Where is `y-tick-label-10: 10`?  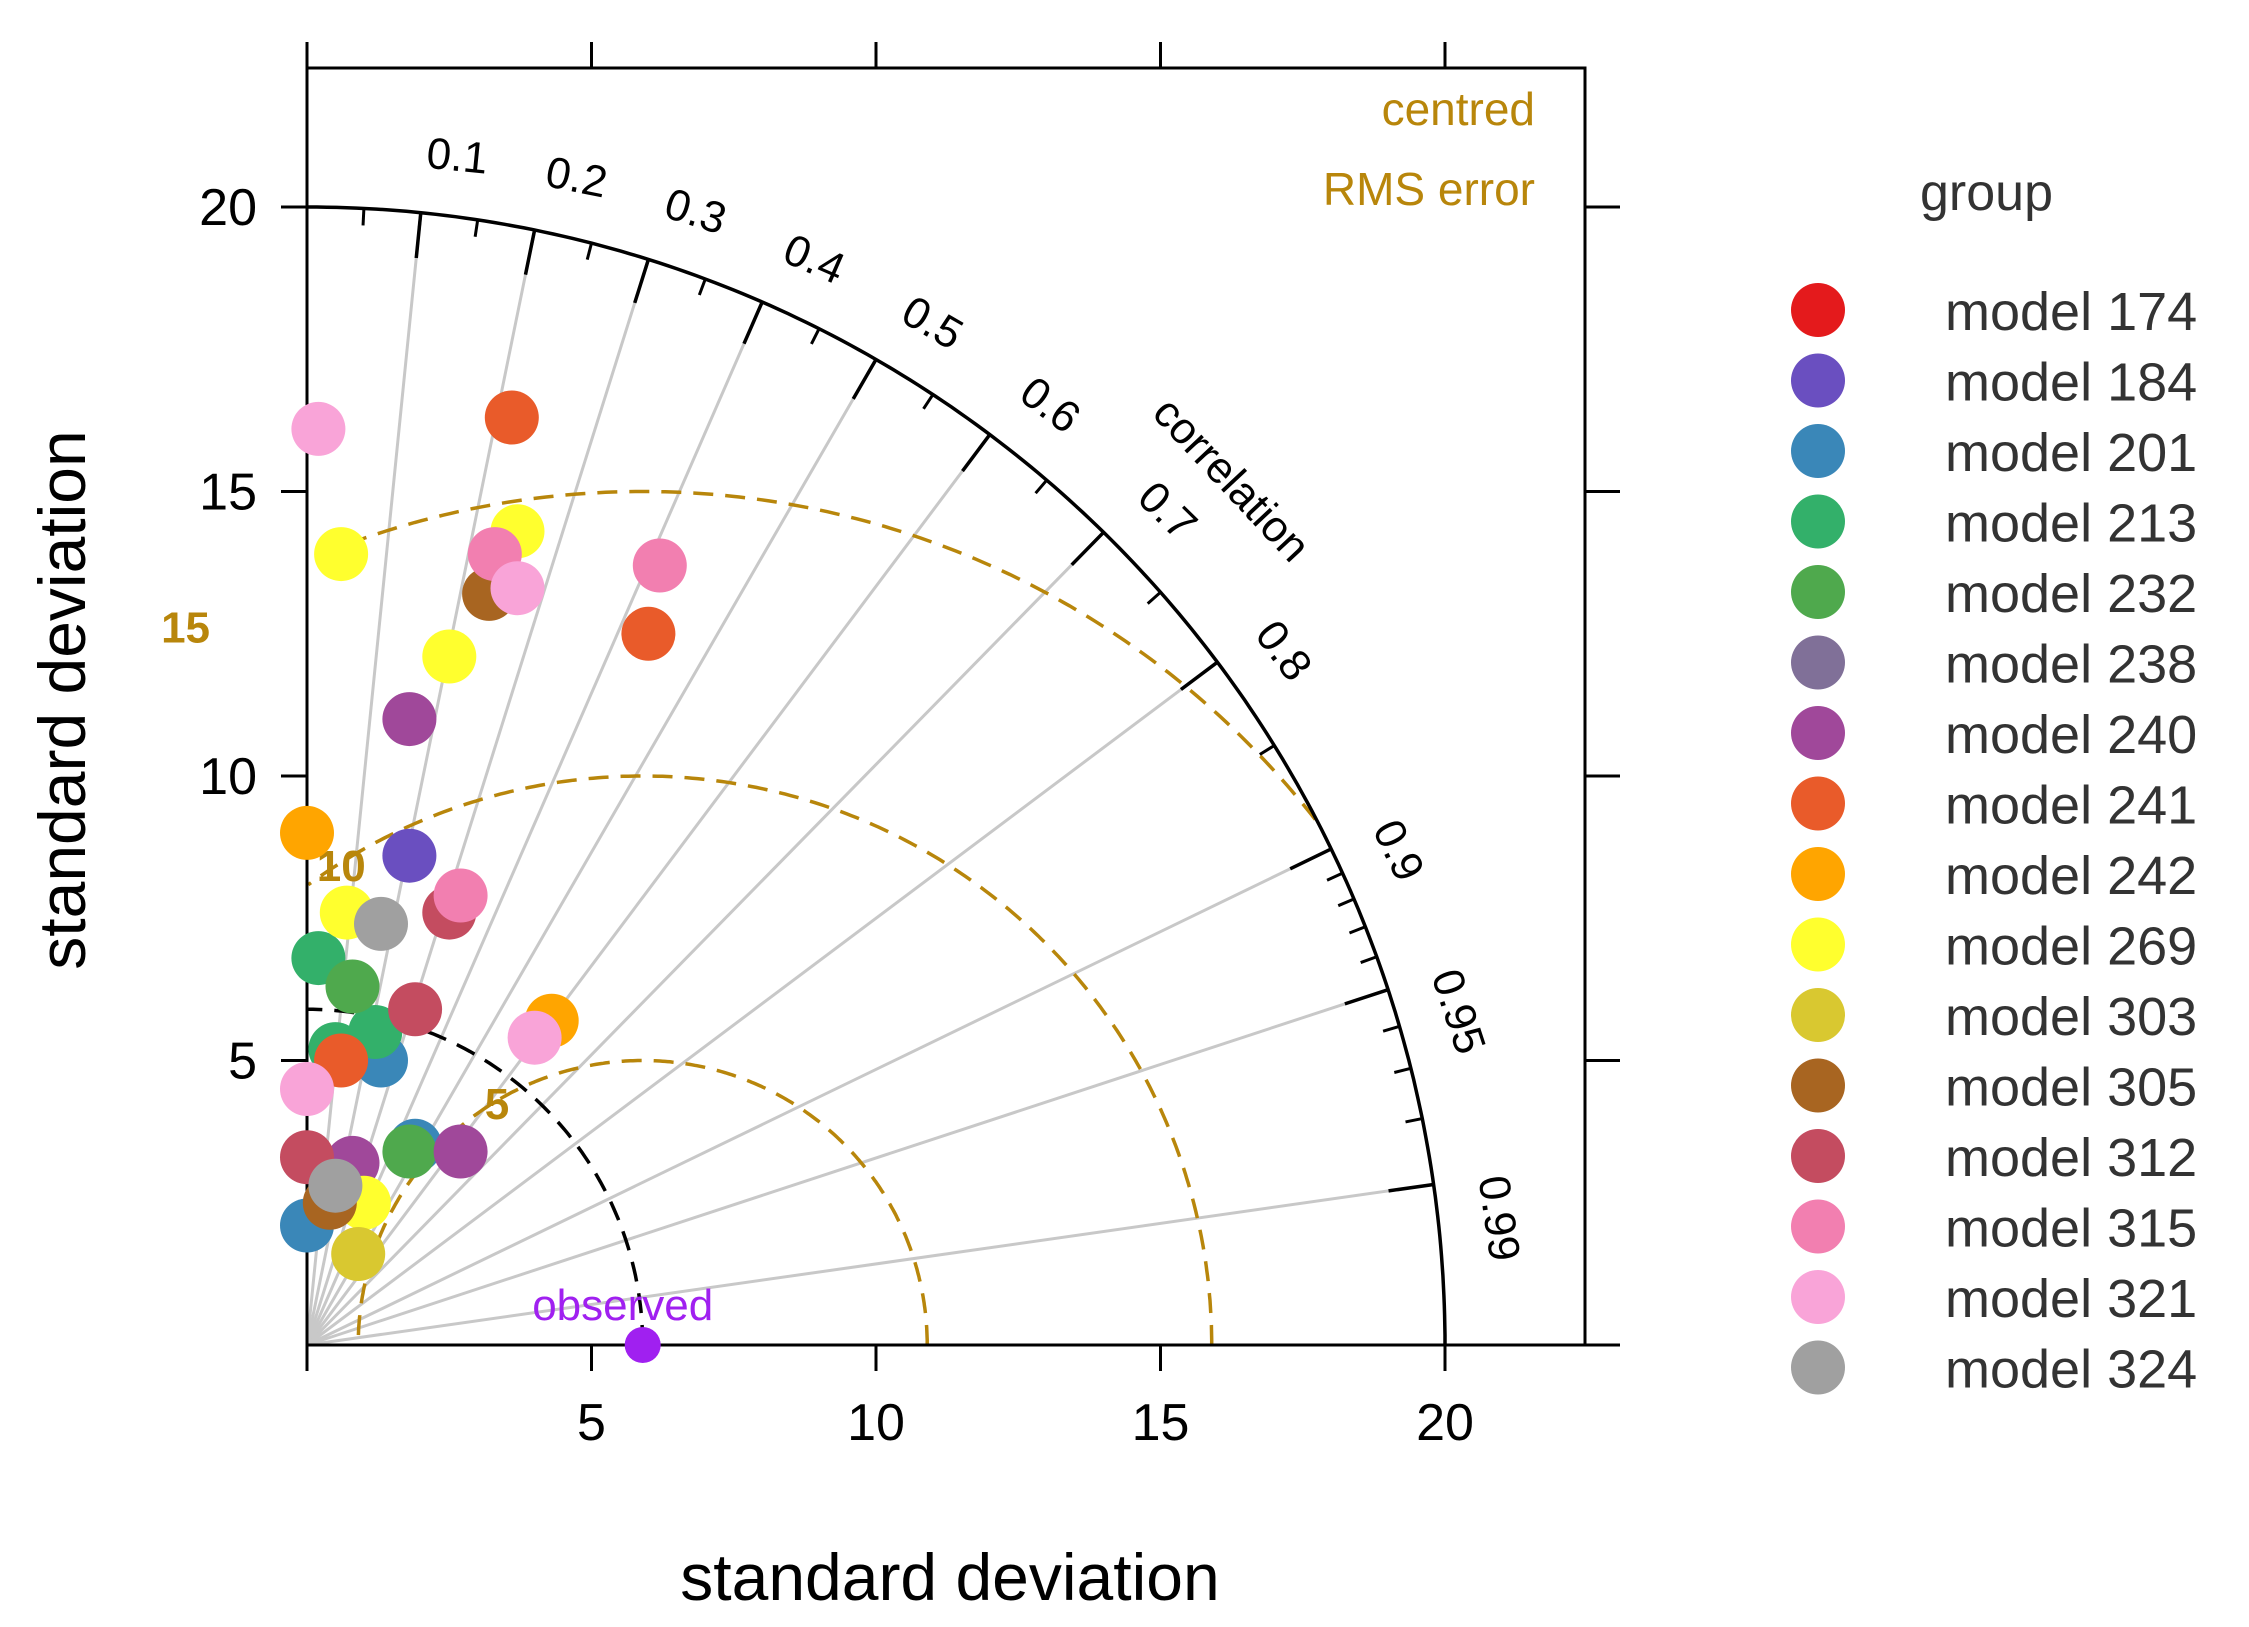
y-tick-label-10: 10 is located at coordinates (228, 777).